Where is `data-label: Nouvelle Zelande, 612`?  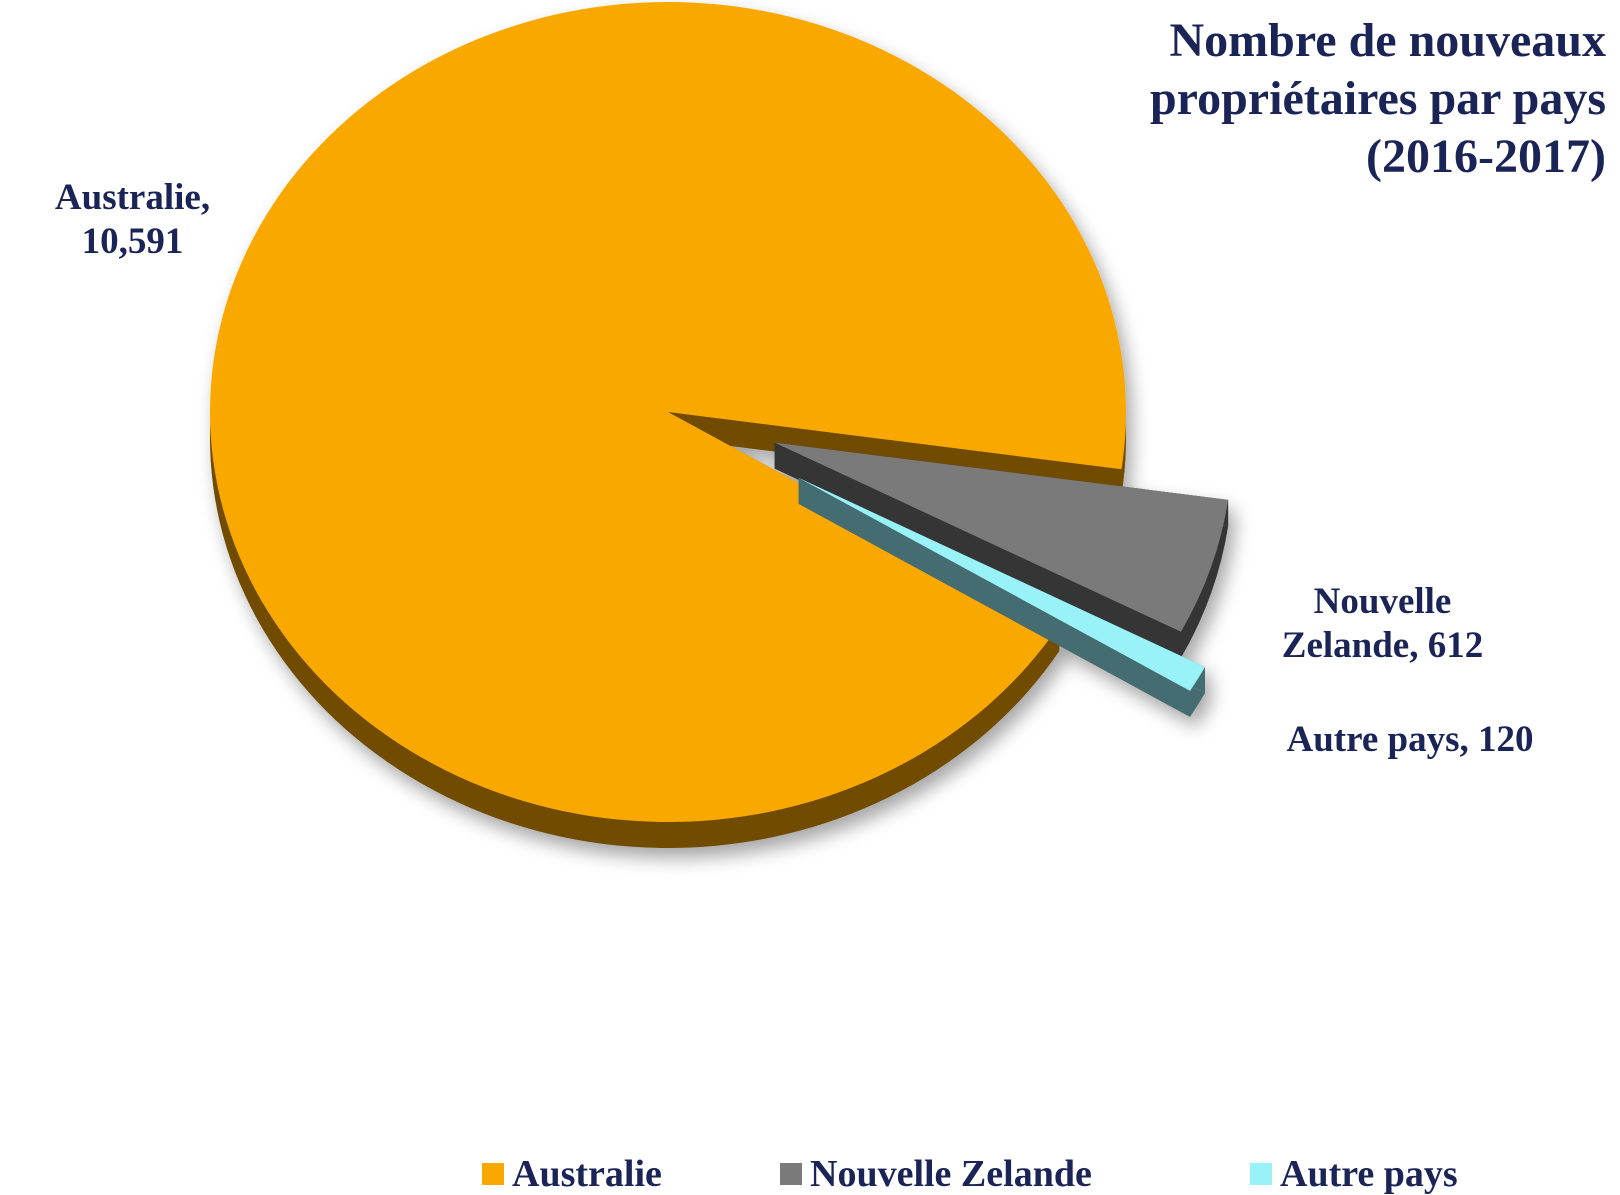
data-label: Nouvelle Zelande, 612 is located at coordinates (1382, 624).